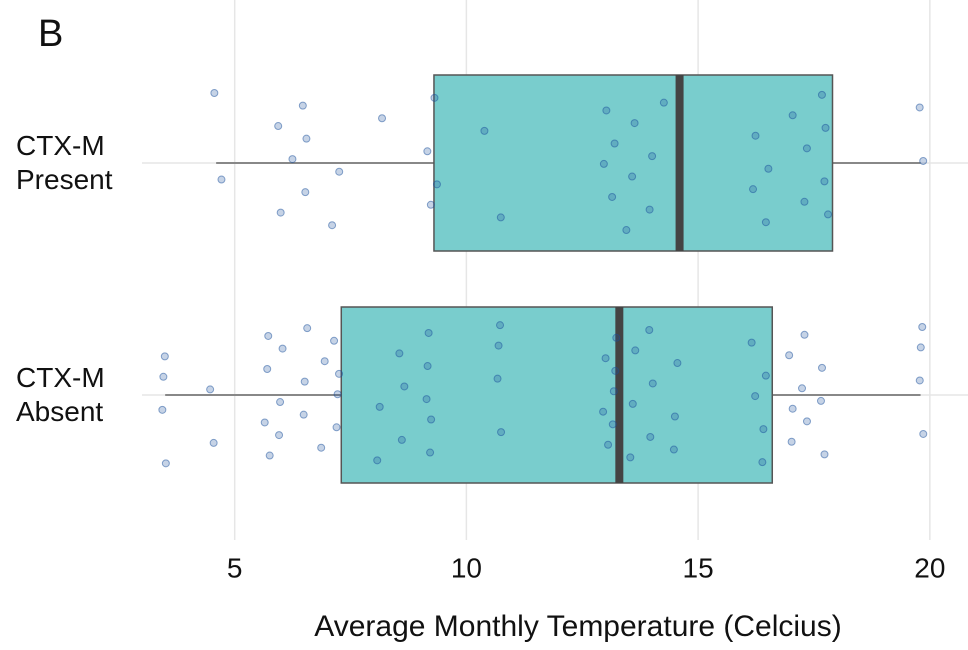 The height and width of the screenshot is (650, 968). I want to click on y-tick-label: CTX-M Present, so click(64, 162).